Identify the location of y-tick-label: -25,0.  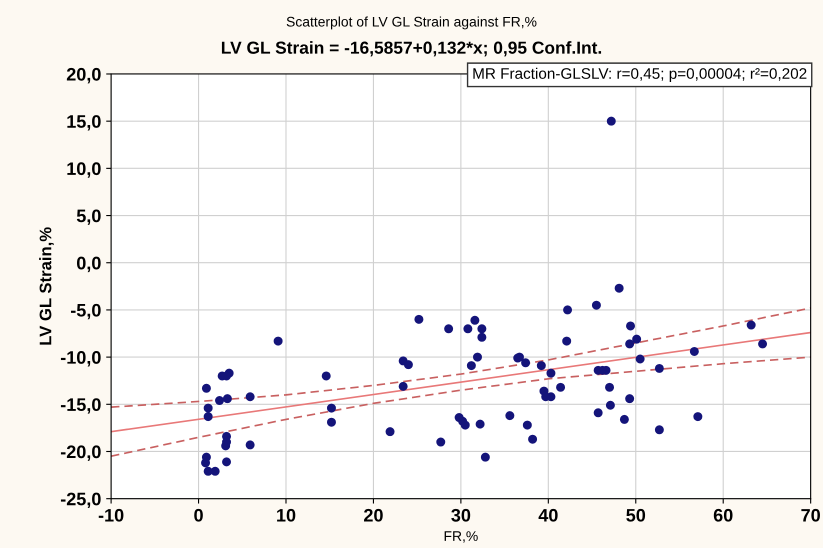
(80, 500).